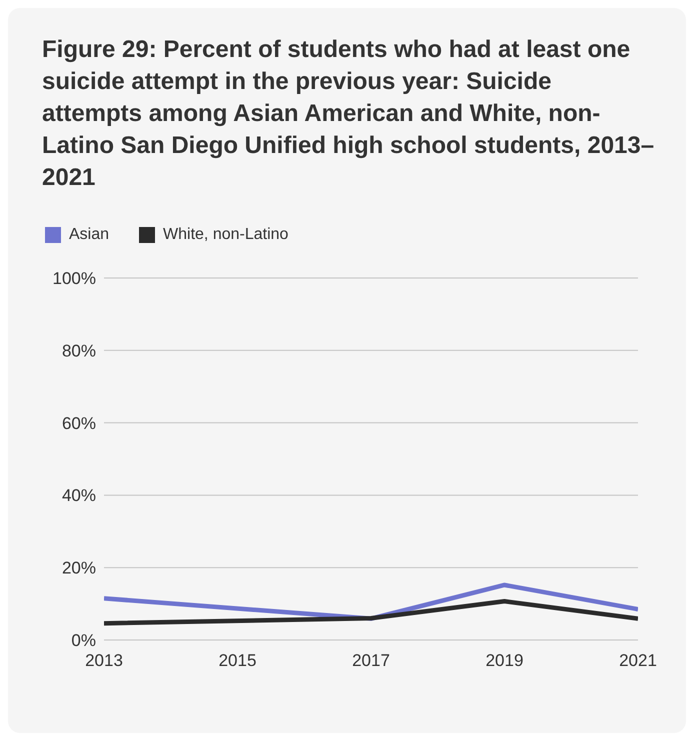 The height and width of the screenshot is (743, 696). I want to click on y-tick-label: 40%, so click(79, 496).